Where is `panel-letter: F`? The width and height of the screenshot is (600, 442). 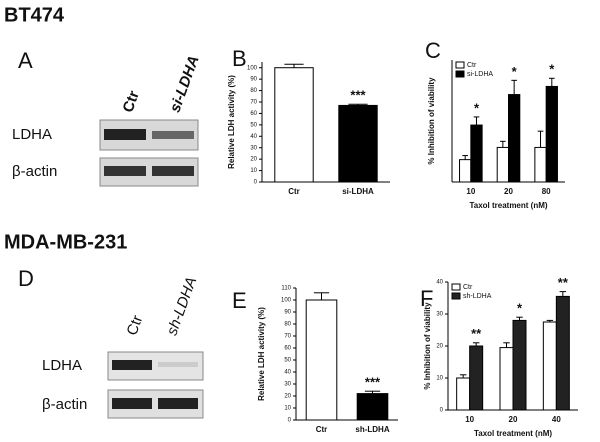
panel-letter: F is located at coordinates (426, 298).